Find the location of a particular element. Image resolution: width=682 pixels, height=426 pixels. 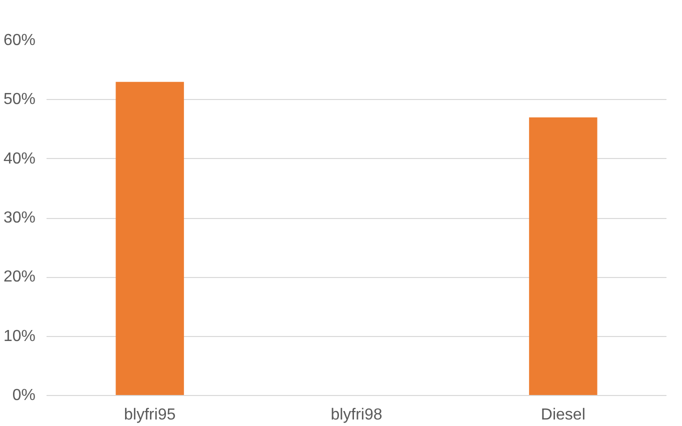

x-tick-label: blyfri95 is located at coordinates (150, 415).